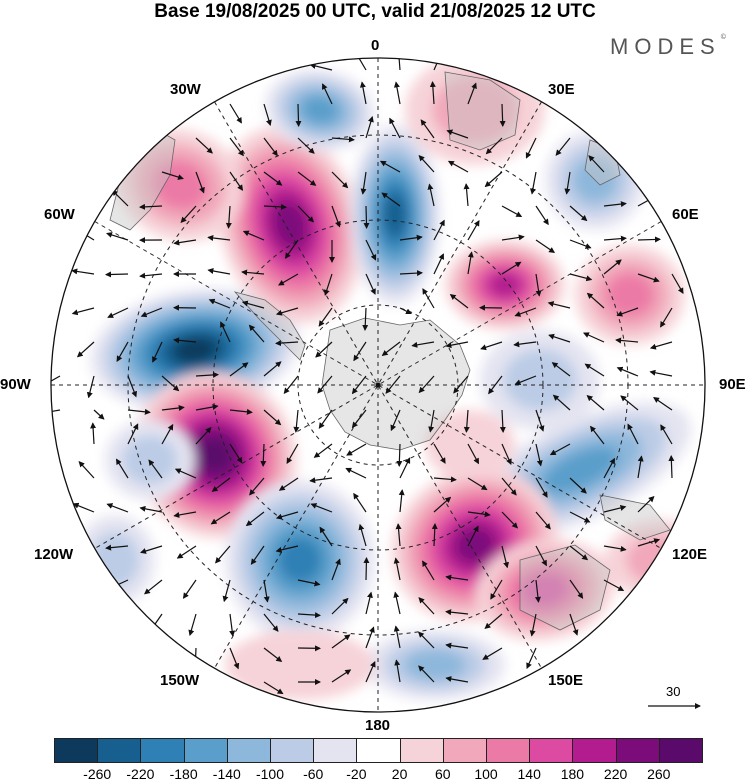  I want to click on colorbar-tick-label: -60, so click(313, 774).